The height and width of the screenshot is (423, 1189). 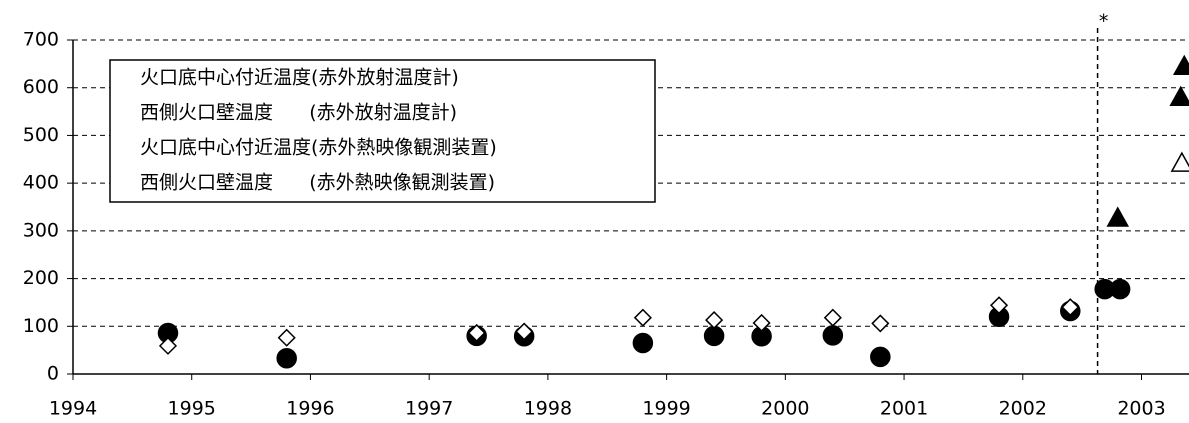 I want to click on y-tick-label: 100, so click(x=41, y=326).